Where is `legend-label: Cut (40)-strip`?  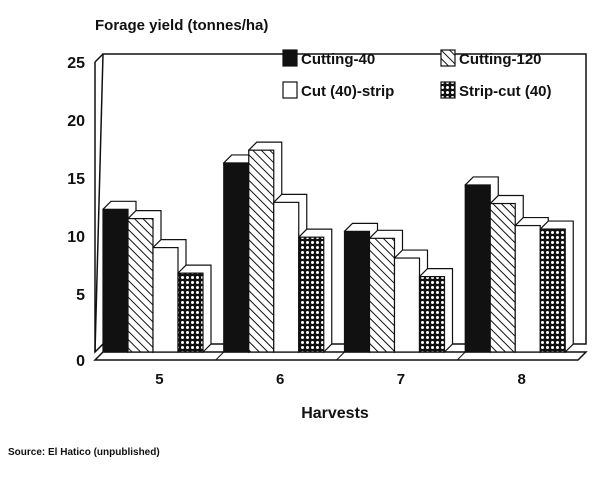 legend-label: Cut (40)-strip is located at coordinates (347, 91).